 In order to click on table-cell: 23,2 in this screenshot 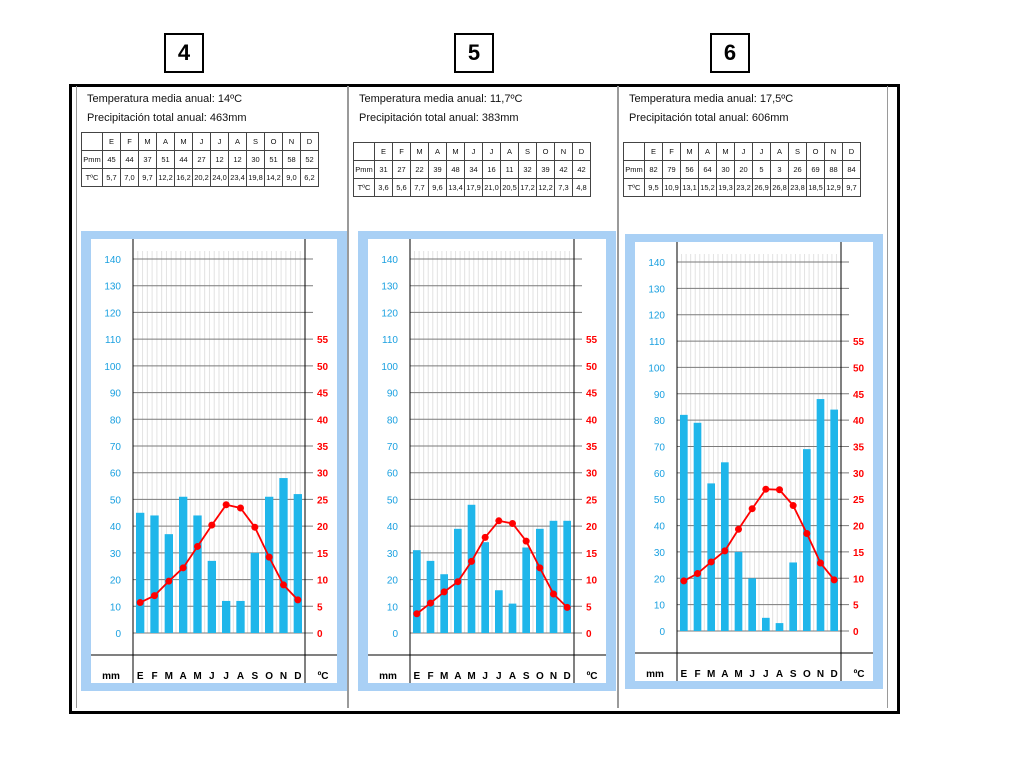, I will do `click(743, 187)`.